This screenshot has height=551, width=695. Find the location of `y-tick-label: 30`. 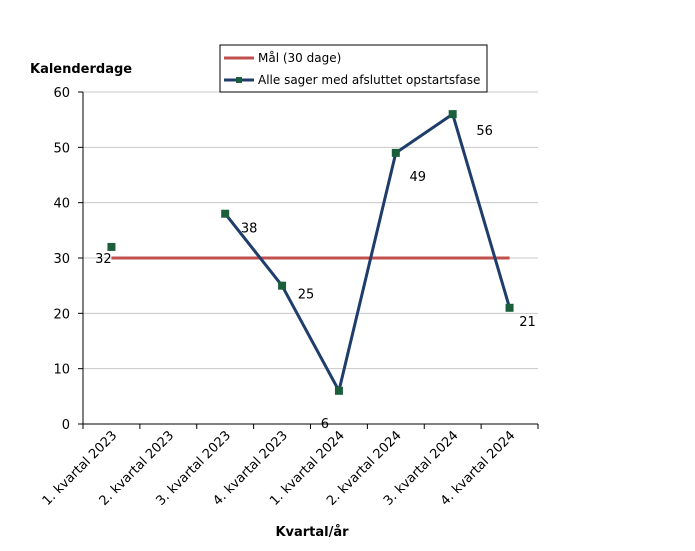

y-tick-label: 30 is located at coordinates (61, 259).